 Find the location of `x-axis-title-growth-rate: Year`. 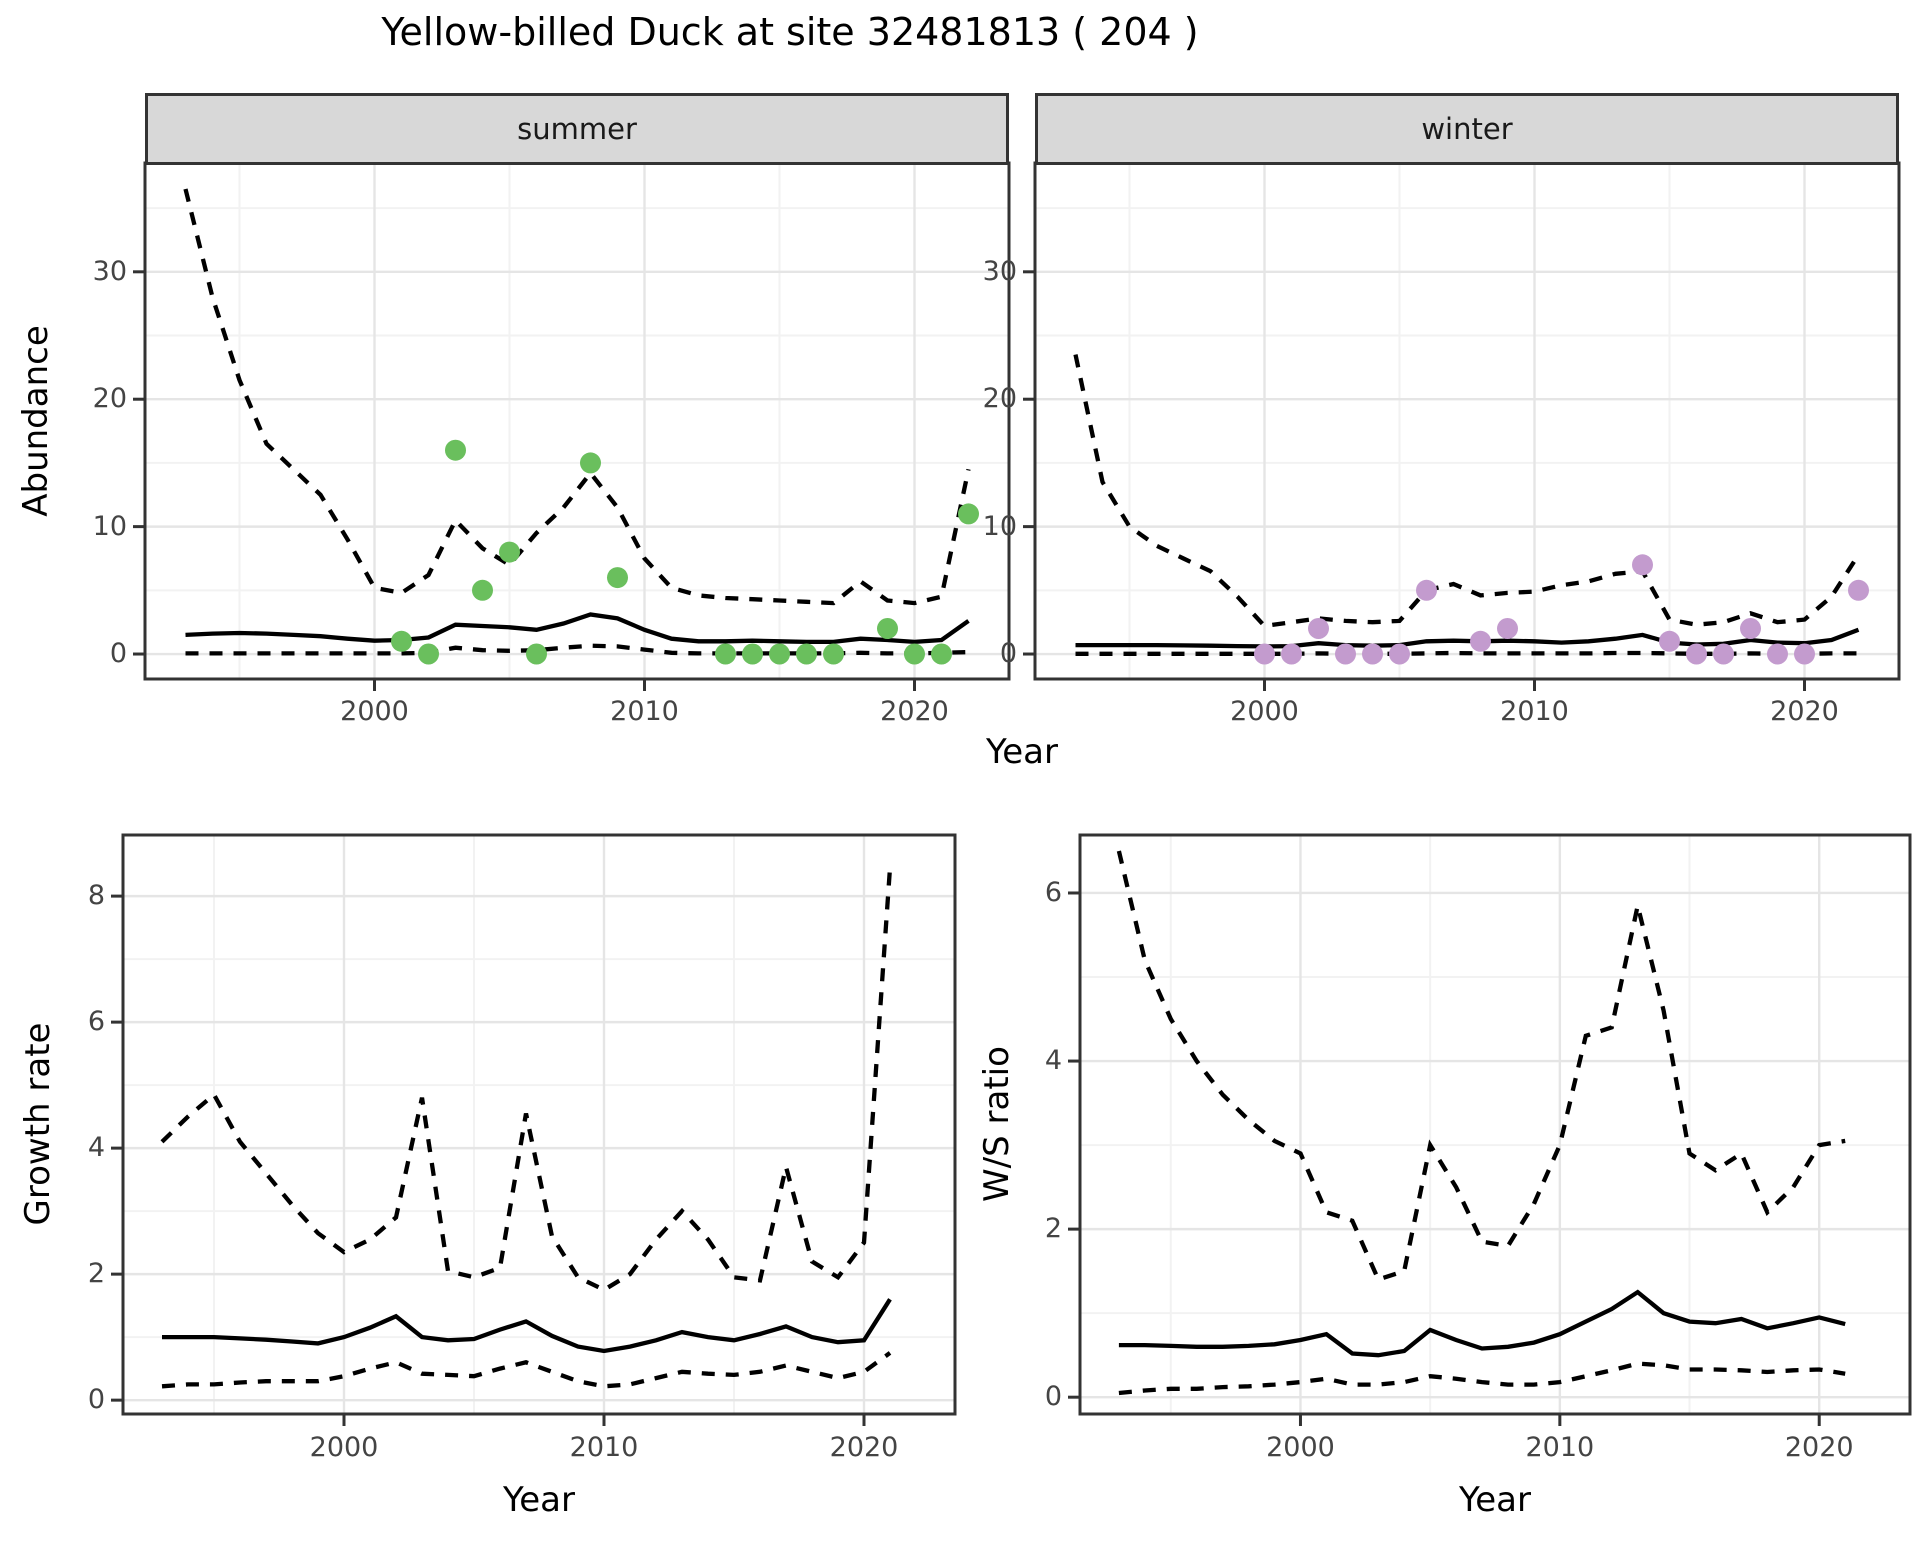

x-axis-title-growth-rate: Year is located at coordinates (539, 1500).